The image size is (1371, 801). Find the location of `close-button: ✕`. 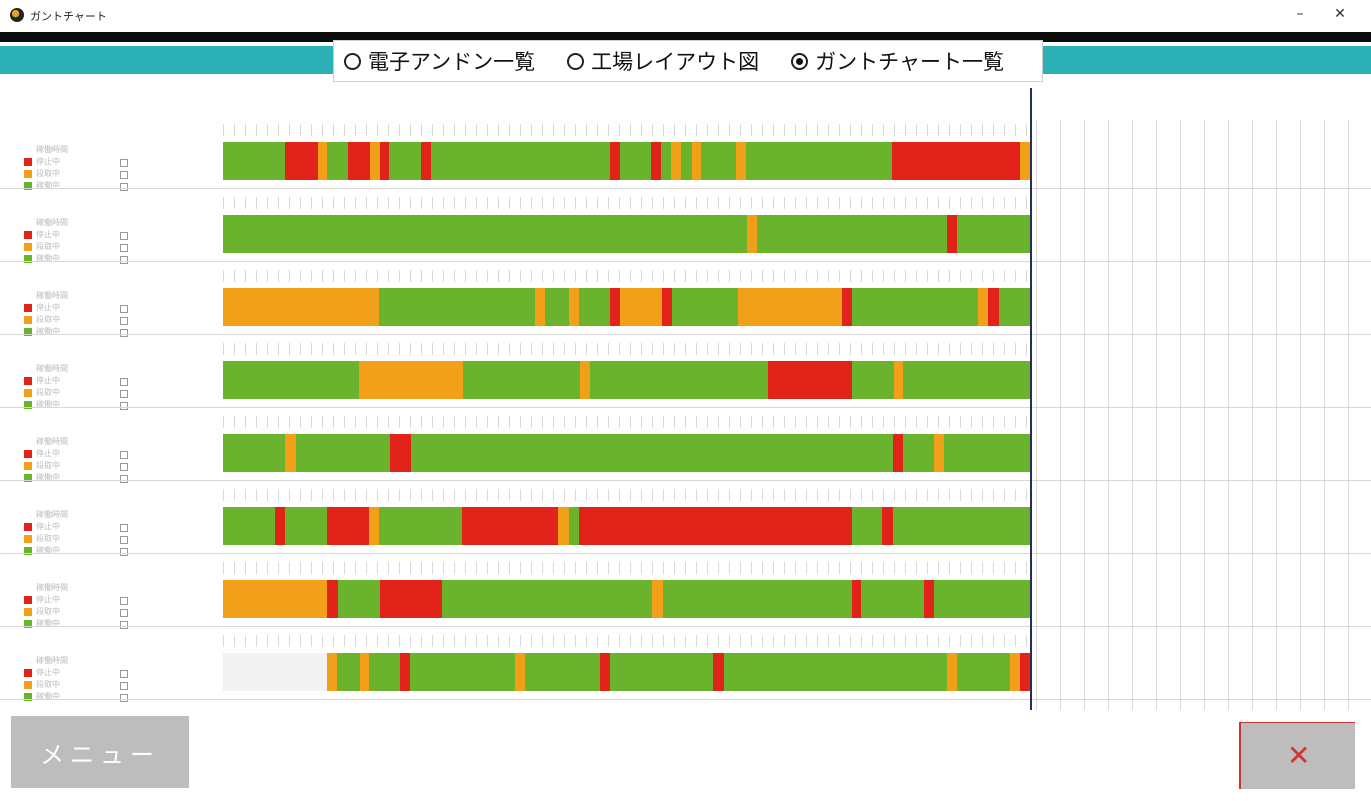

close-button: ✕ is located at coordinates (1340, 14).